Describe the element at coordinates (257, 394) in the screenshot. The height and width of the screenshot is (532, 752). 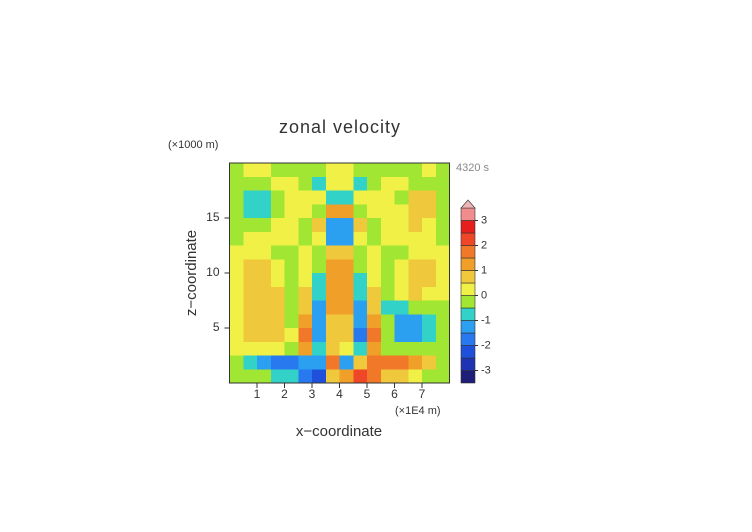
I see `x-tick-label: 1` at that location.